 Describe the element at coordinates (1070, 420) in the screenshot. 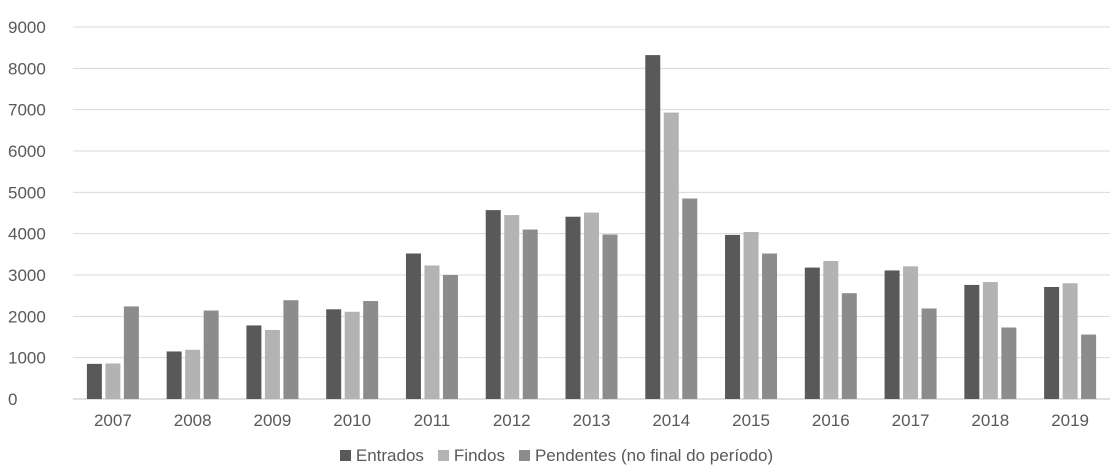

I see `x-tick-label: 2019` at that location.